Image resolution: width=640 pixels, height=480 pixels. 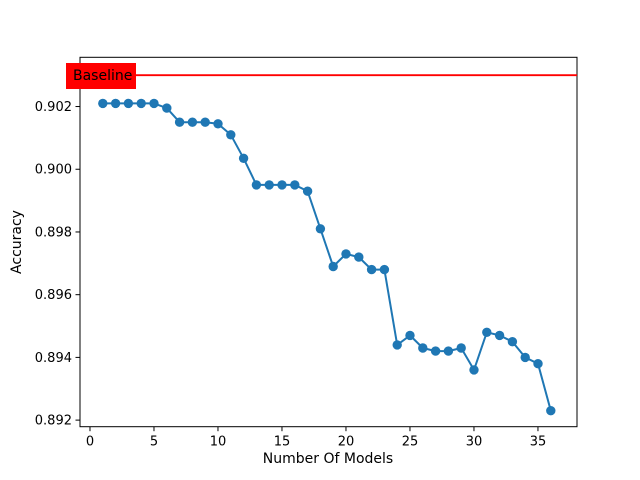 I want to click on y-tick-label: 0.896, so click(x=53, y=295).